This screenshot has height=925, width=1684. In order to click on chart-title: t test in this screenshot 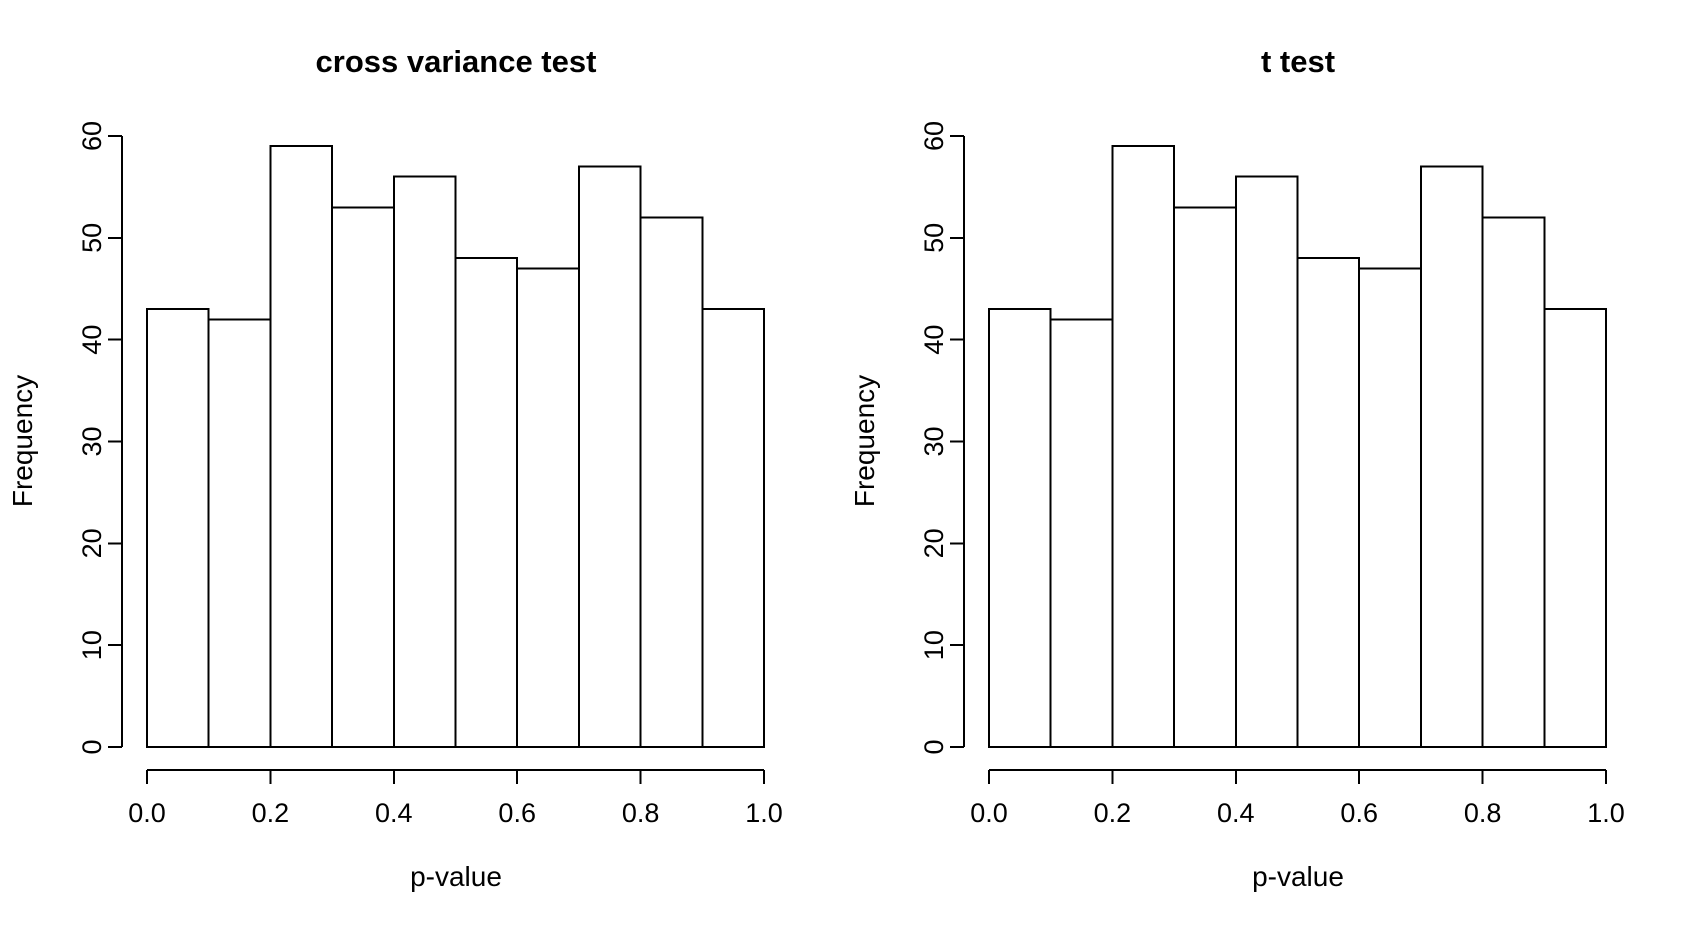, I will do `click(1298, 61)`.